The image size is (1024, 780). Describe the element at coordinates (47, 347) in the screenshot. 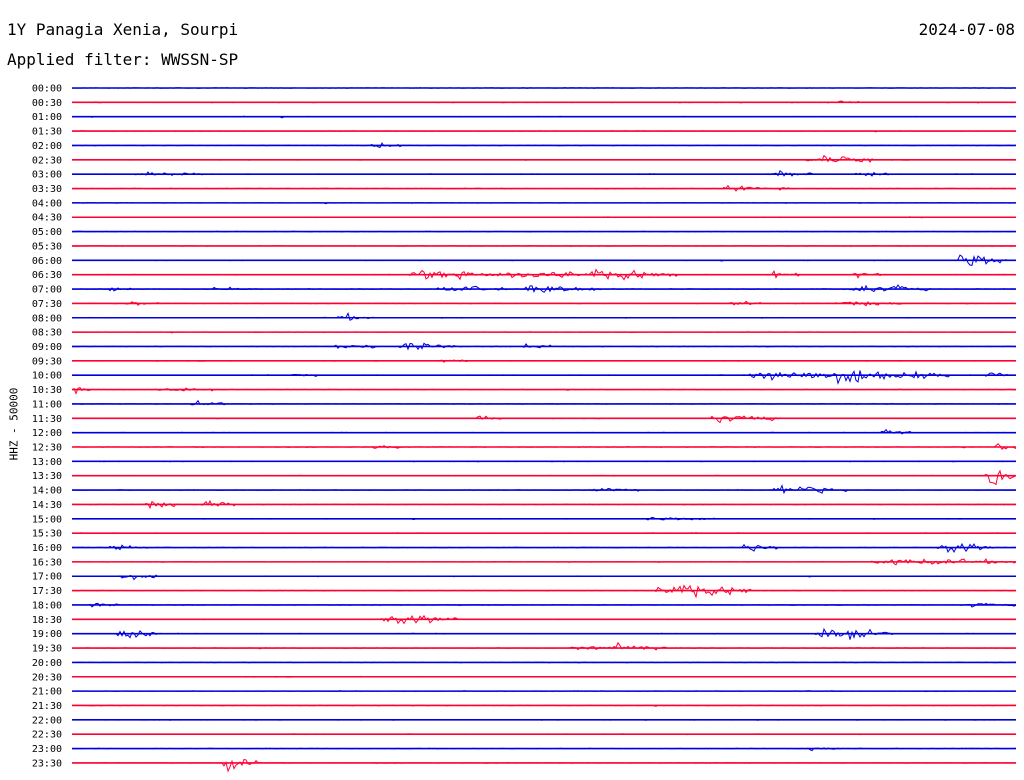

I see `time-label-0900: 09:00` at that location.